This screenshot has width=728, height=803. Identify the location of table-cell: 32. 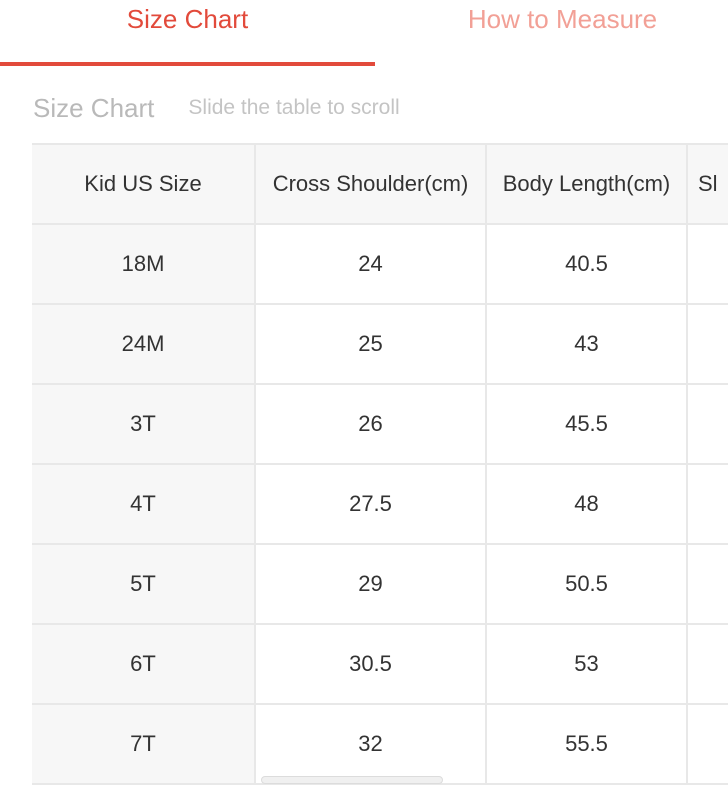
(371, 744).